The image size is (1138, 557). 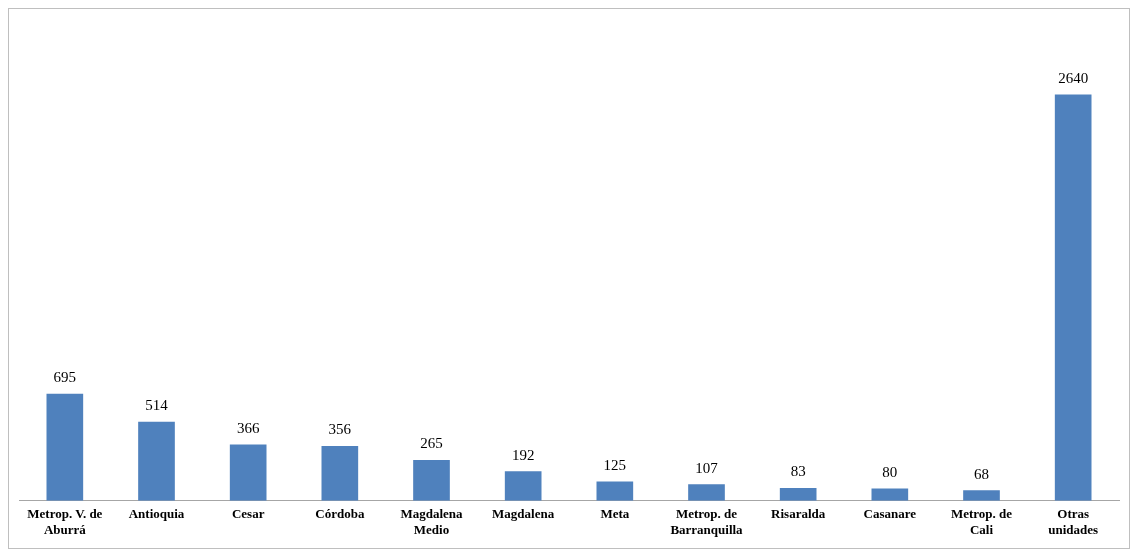 What do you see at coordinates (431, 443) in the screenshot?
I see `data-label: 265` at bounding box center [431, 443].